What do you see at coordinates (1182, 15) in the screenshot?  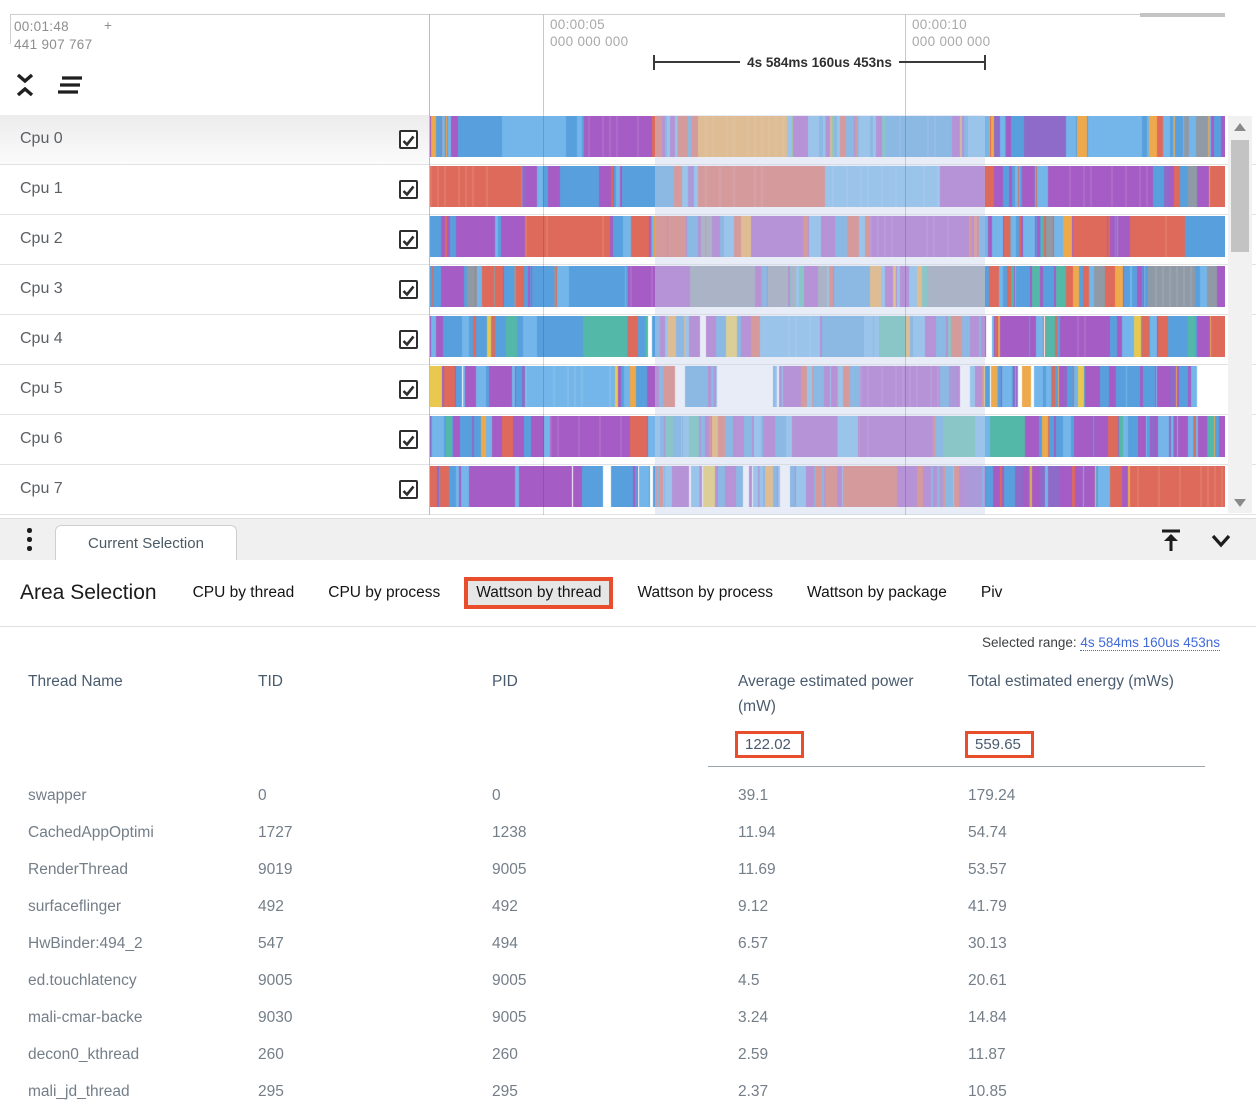 I see `viewport-handle` at bounding box center [1182, 15].